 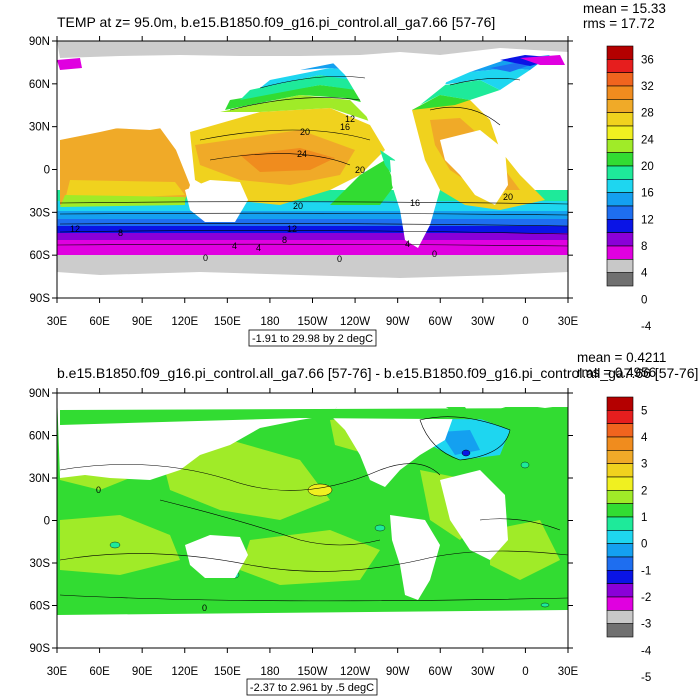 What do you see at coordinates (302, 154) in the screenshot?
I see `top-contour-label: 24` at bounding box center [302, 154].